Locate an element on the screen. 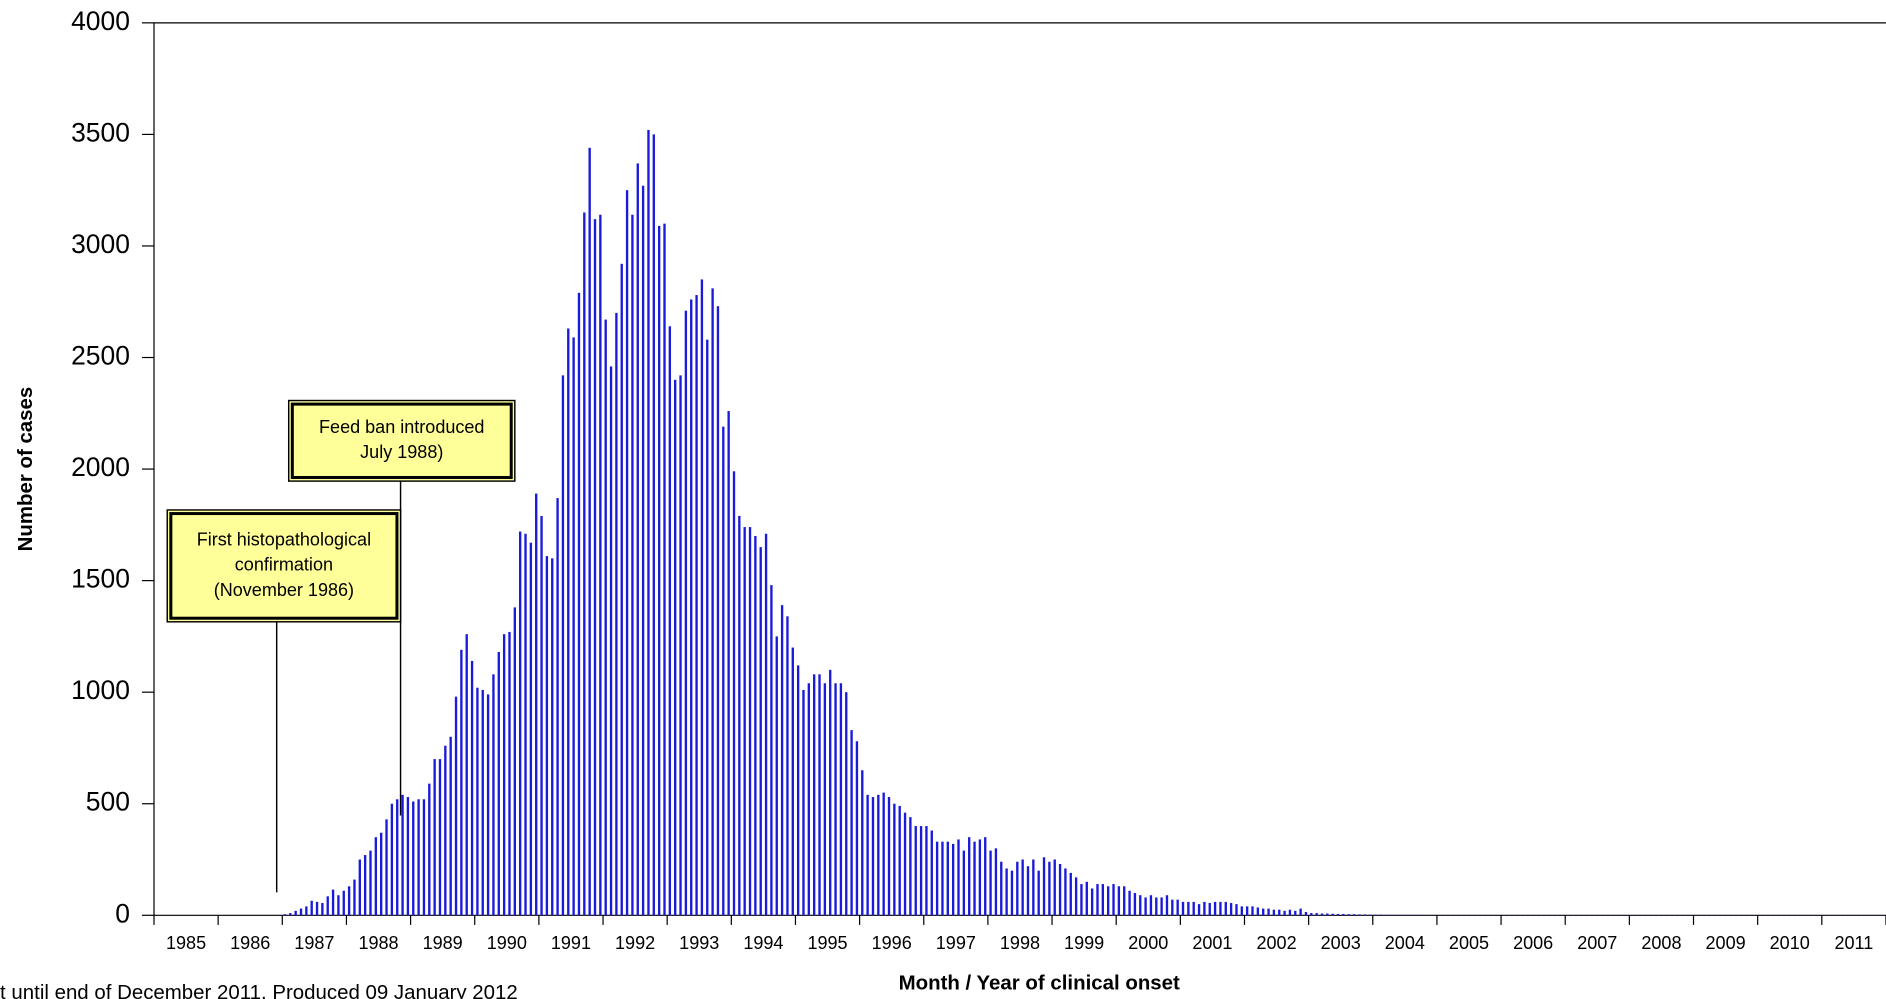 The image size is (1886, 999). x-tick-label: 2004 is located at coordinates (1405, 943).